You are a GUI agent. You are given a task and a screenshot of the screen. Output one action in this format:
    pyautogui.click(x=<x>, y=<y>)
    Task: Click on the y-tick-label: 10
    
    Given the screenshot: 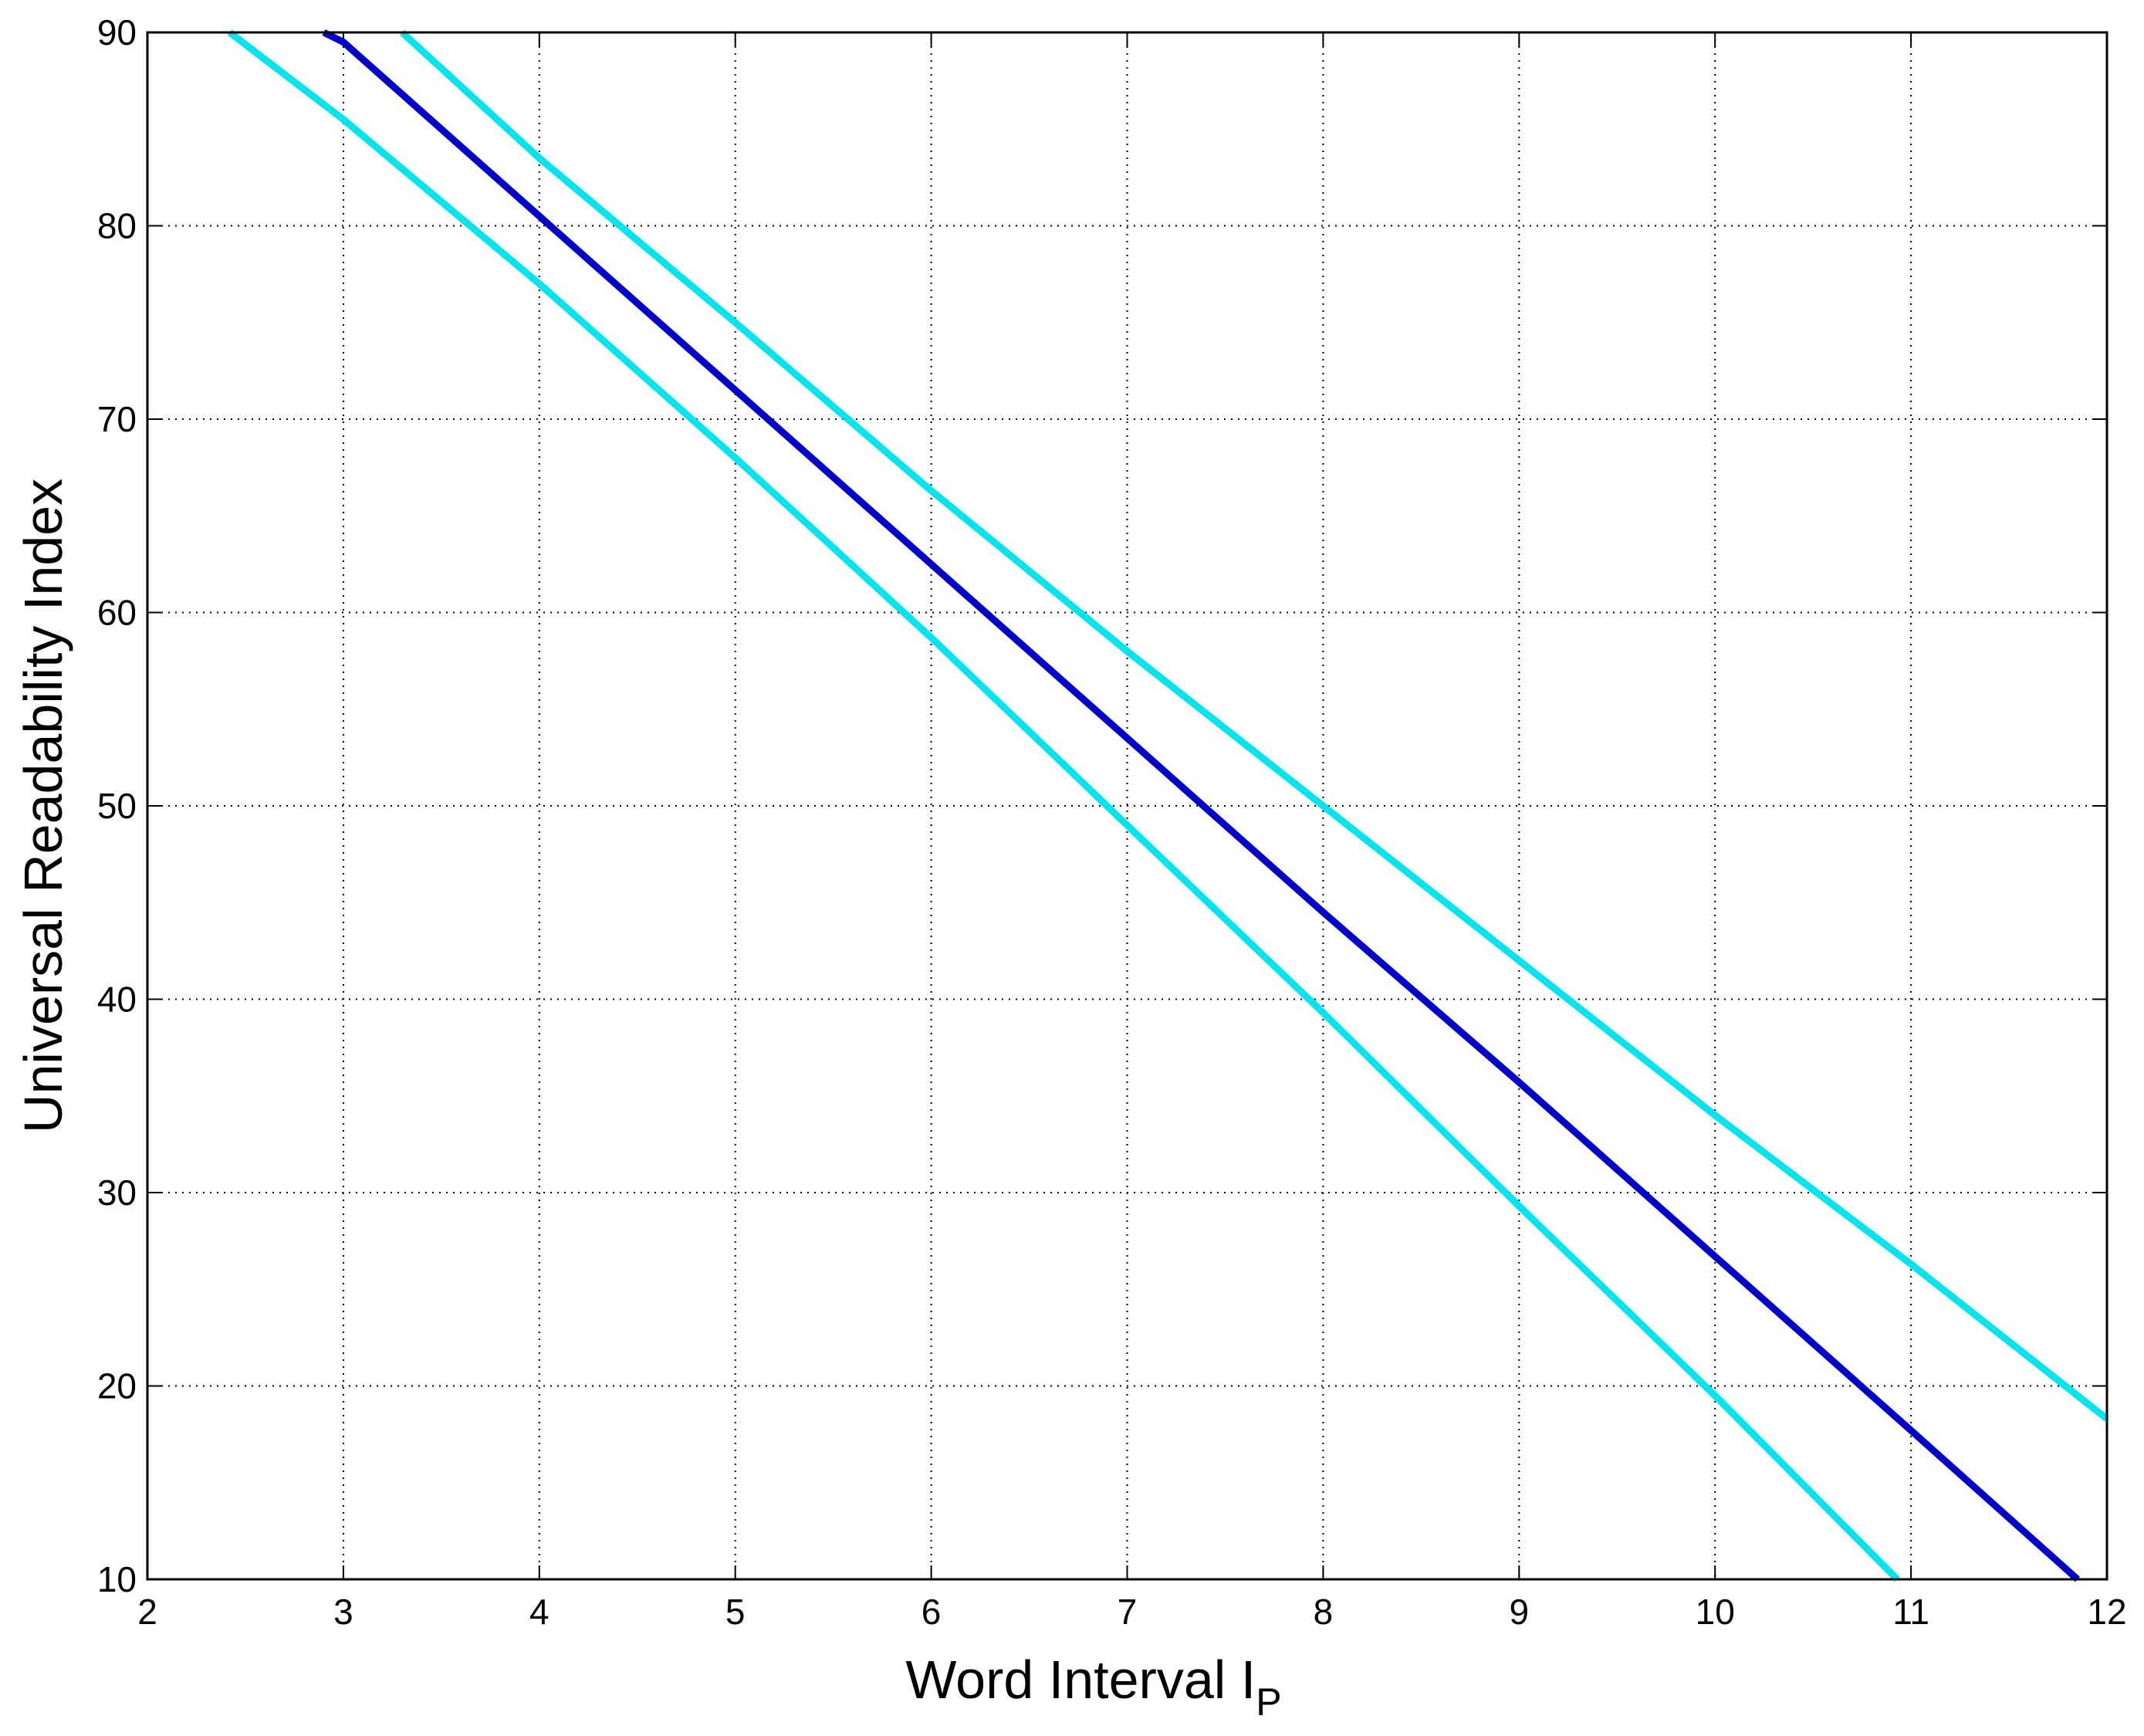 What is the action you would take?
    pyautogui.click(x=117, y=1579)
    